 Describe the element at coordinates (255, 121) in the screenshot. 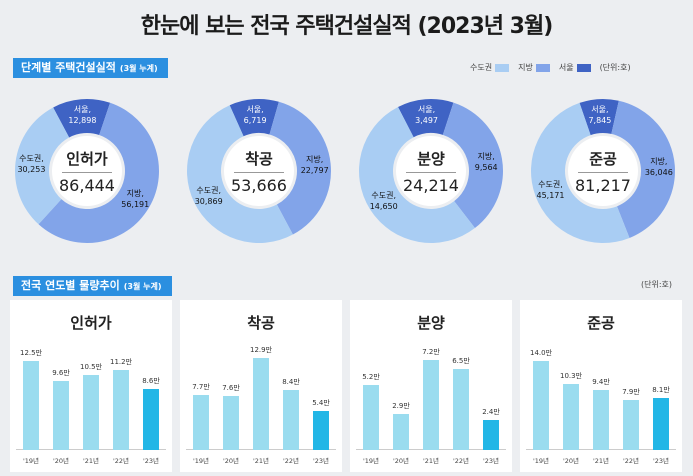

I see `donut-label-value: 6,719` at that location.